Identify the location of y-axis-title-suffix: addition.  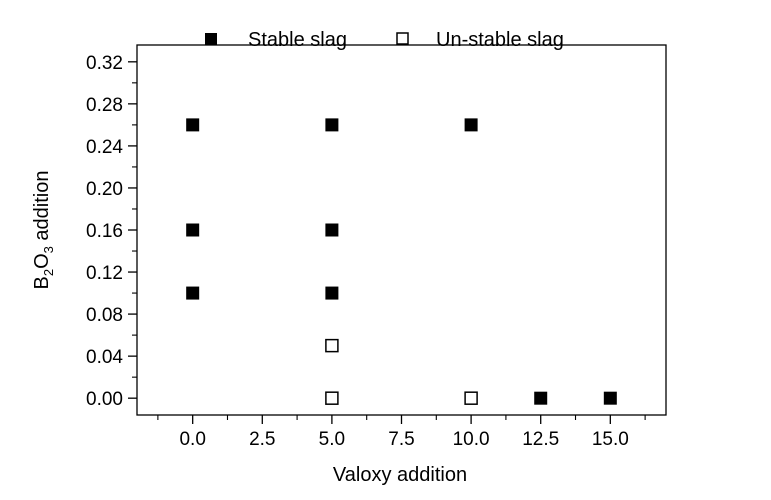
(42, 209).